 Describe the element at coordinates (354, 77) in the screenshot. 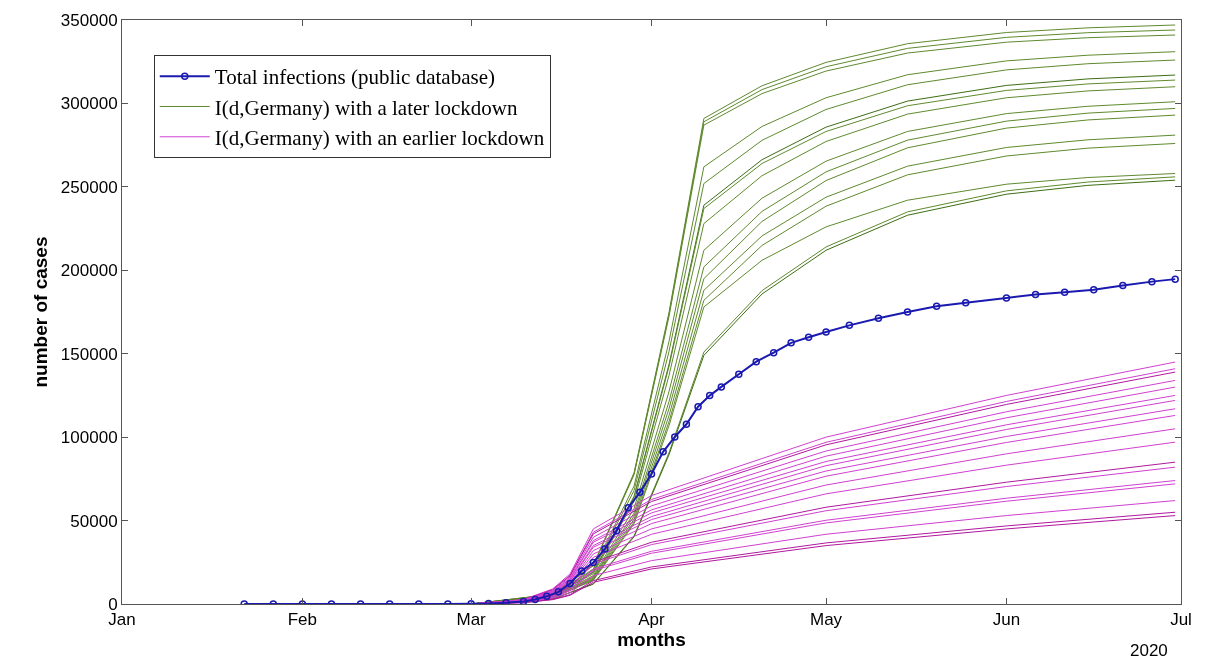

I see `legend-label: Total infections (public database)` at that location.